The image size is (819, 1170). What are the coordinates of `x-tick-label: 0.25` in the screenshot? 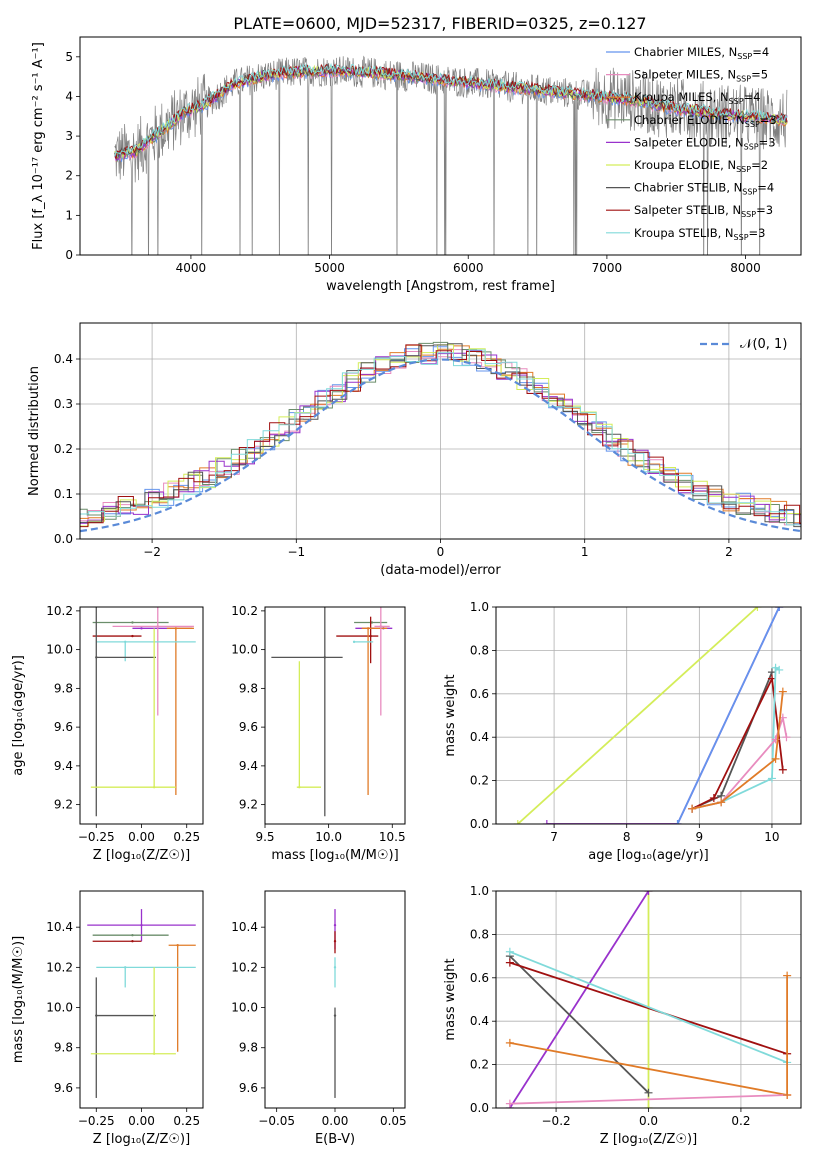 It's located at (186, 1121).